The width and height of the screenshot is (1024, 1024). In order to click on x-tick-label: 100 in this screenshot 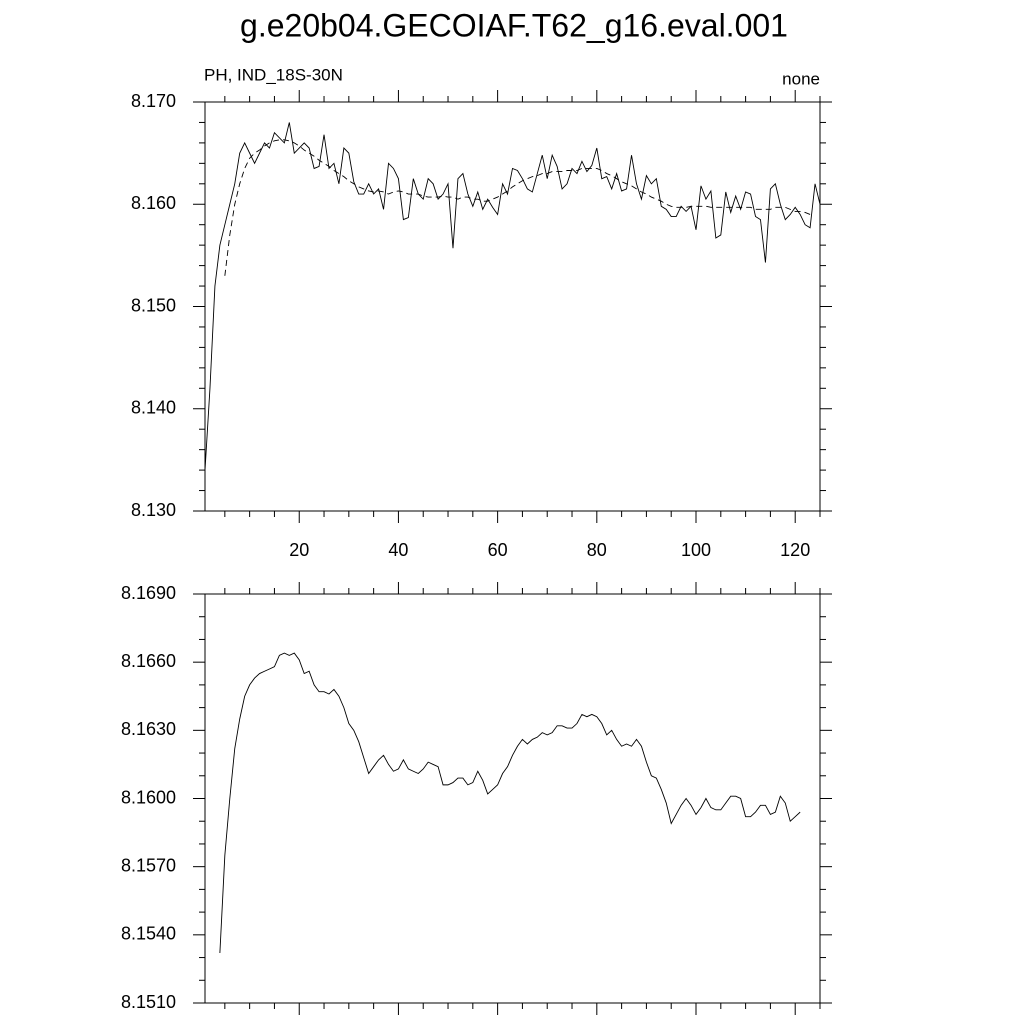, I will do `click(696, 550)`.